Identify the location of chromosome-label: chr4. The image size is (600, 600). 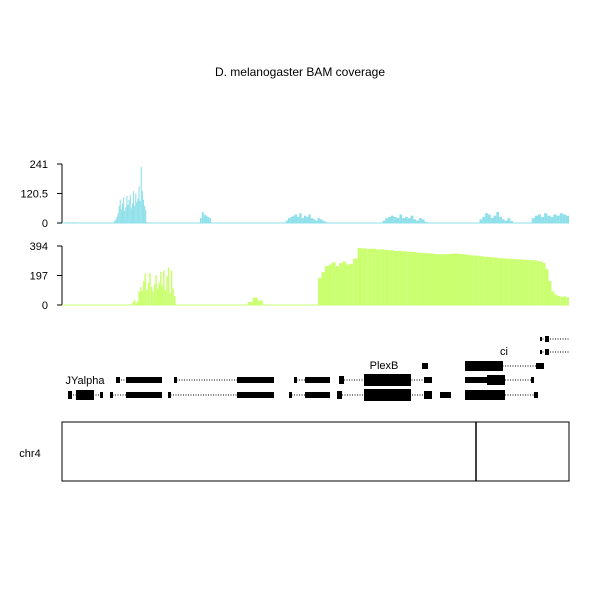
(29, 454).